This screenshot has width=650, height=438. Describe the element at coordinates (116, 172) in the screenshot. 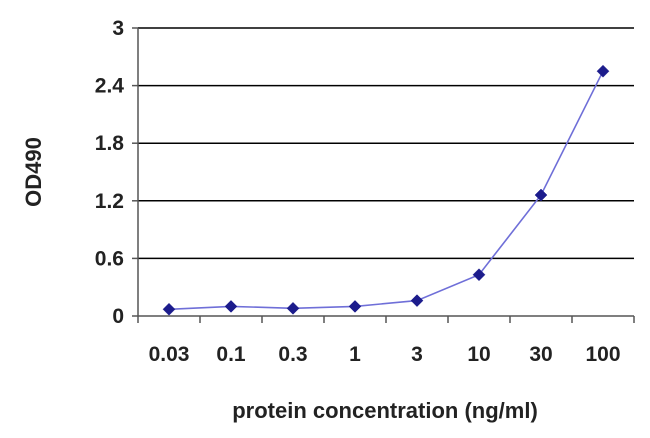

I see `y-tick-labels: 0 0.6 1.2 1.8 2.4 3` at that location.